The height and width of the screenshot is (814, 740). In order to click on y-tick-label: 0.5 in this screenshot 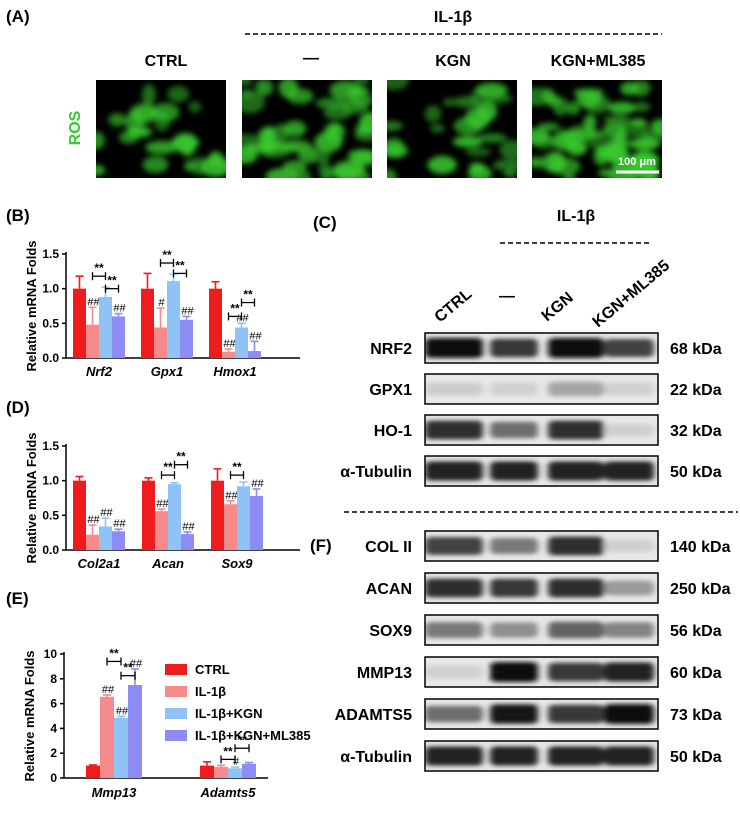, I will do `click(50, 323)`.